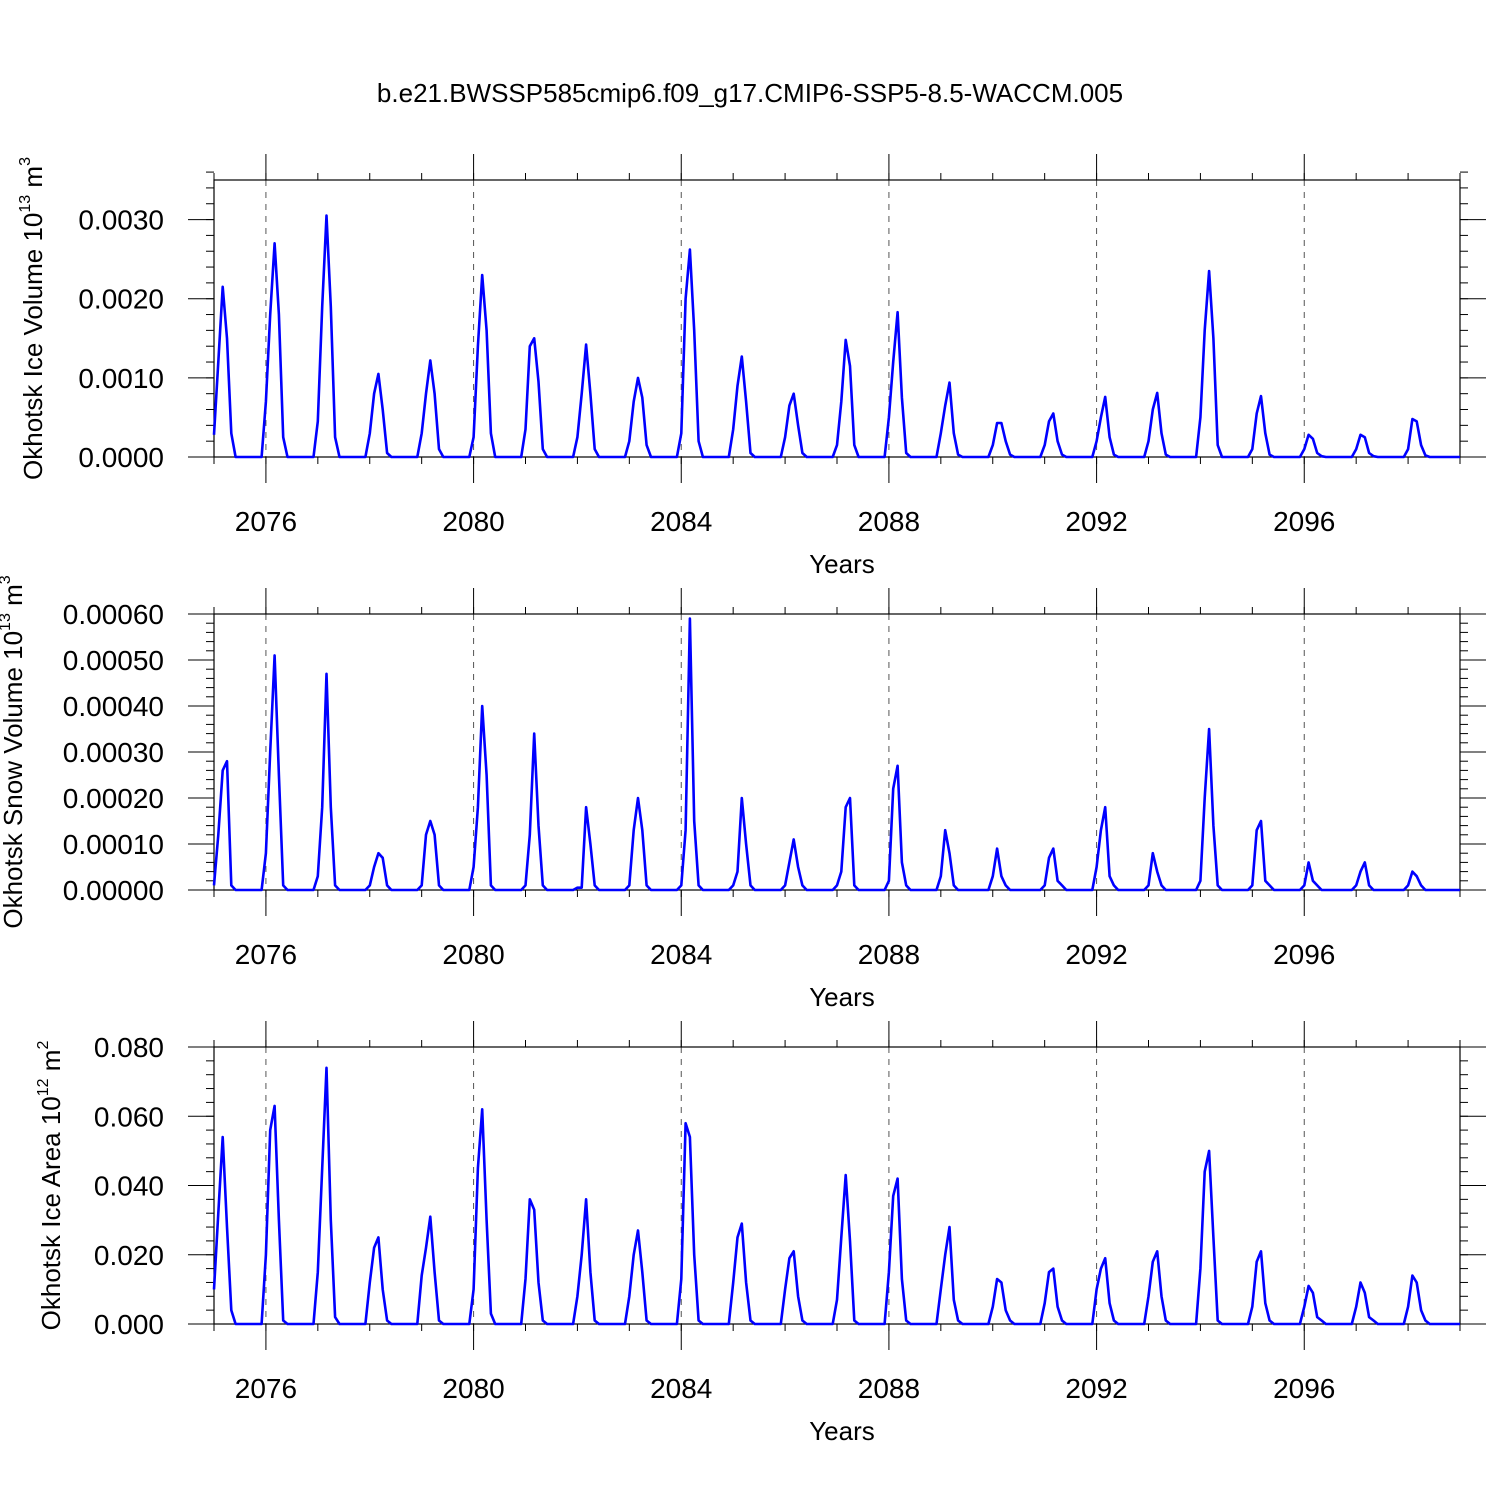 The width and height of the screenshot is (1500, 1500). Describe the element at coordinates (51, 1213) in the screenshot. I see `y-axis-title-text: Okhotsk Ice Area 10` at that location.